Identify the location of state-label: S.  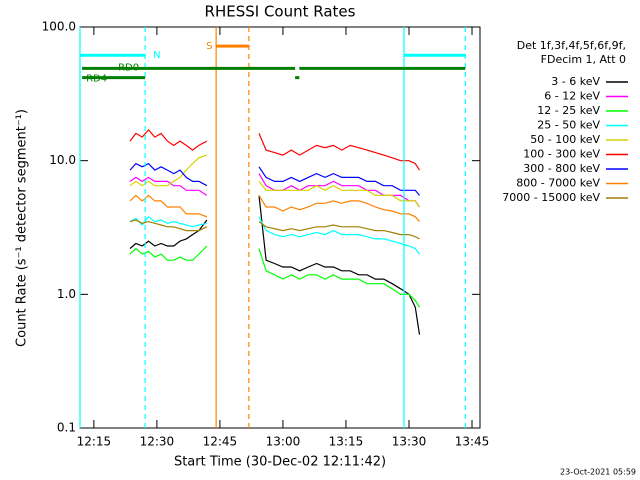
(209, 46).